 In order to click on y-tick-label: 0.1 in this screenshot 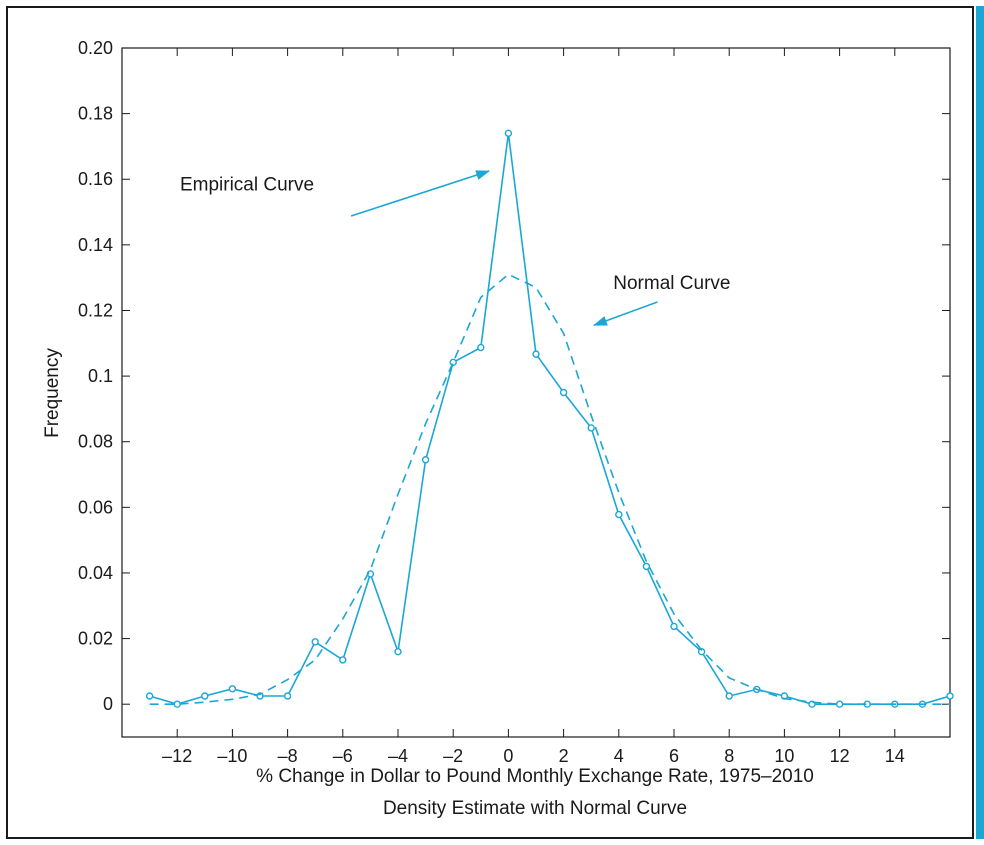, I will do `click(100, 376)`.